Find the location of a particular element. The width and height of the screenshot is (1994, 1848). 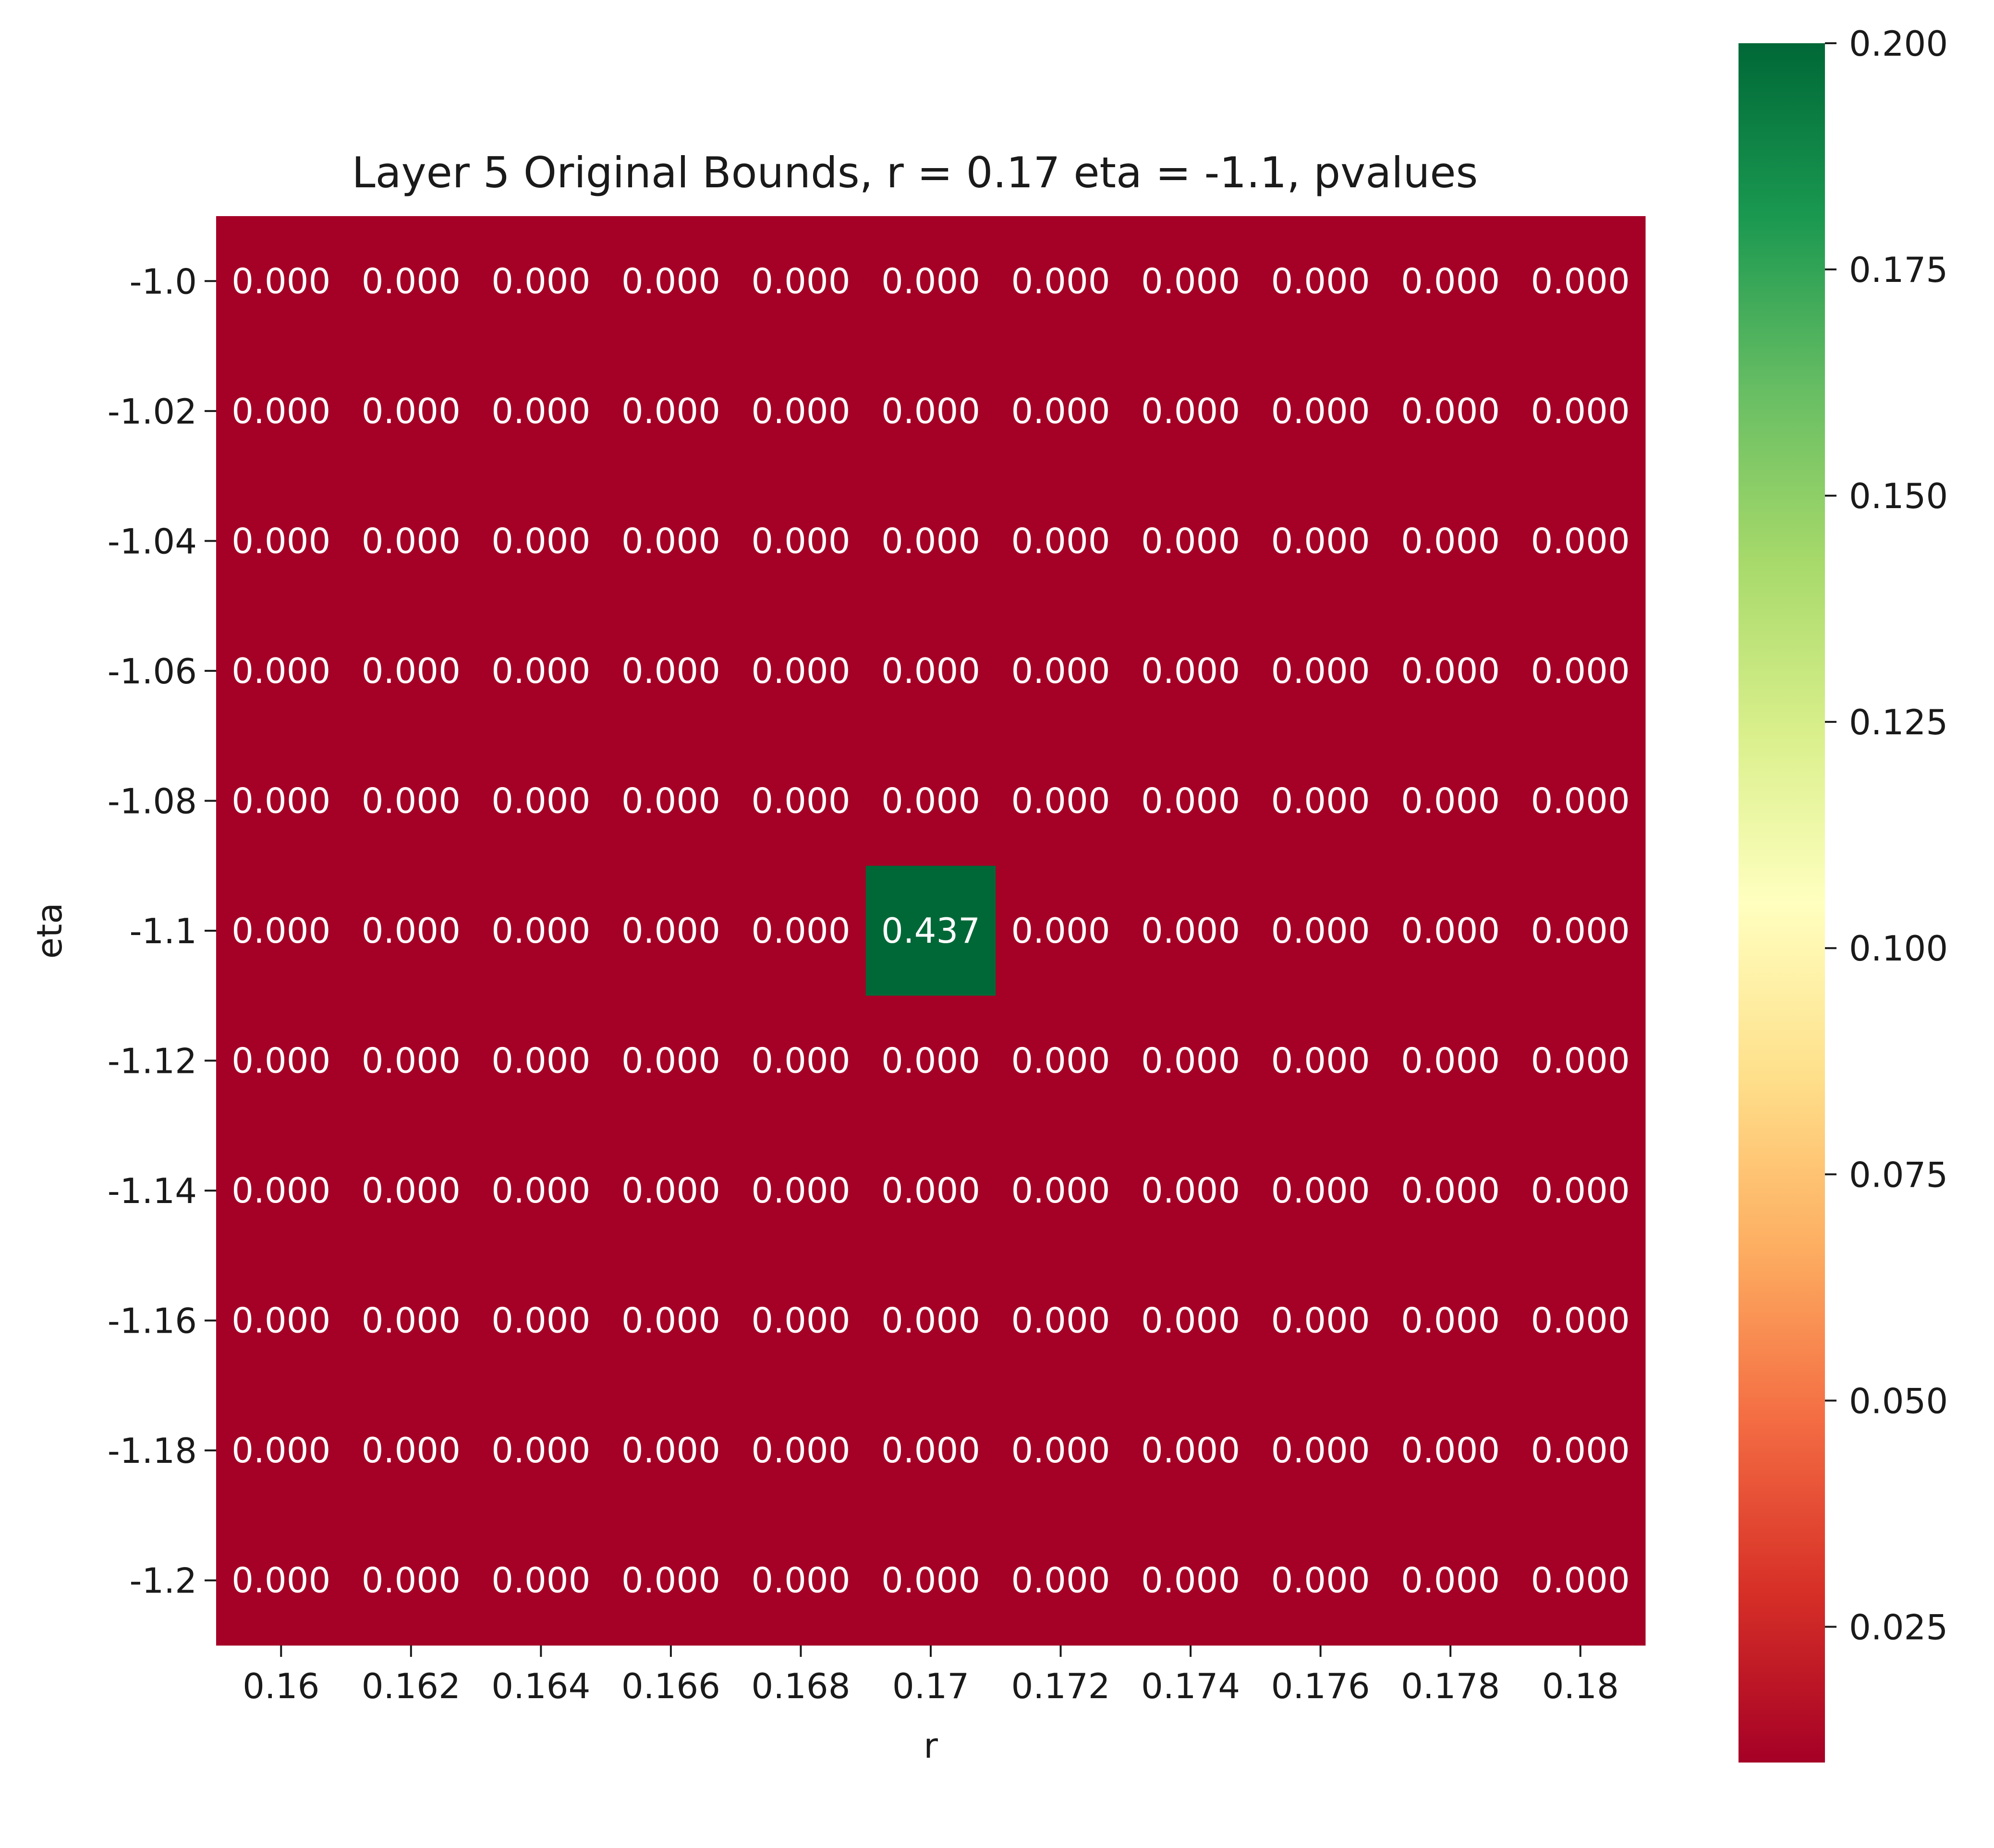

y-tick-label: -1.2 is located at coordinates (164, 1581).